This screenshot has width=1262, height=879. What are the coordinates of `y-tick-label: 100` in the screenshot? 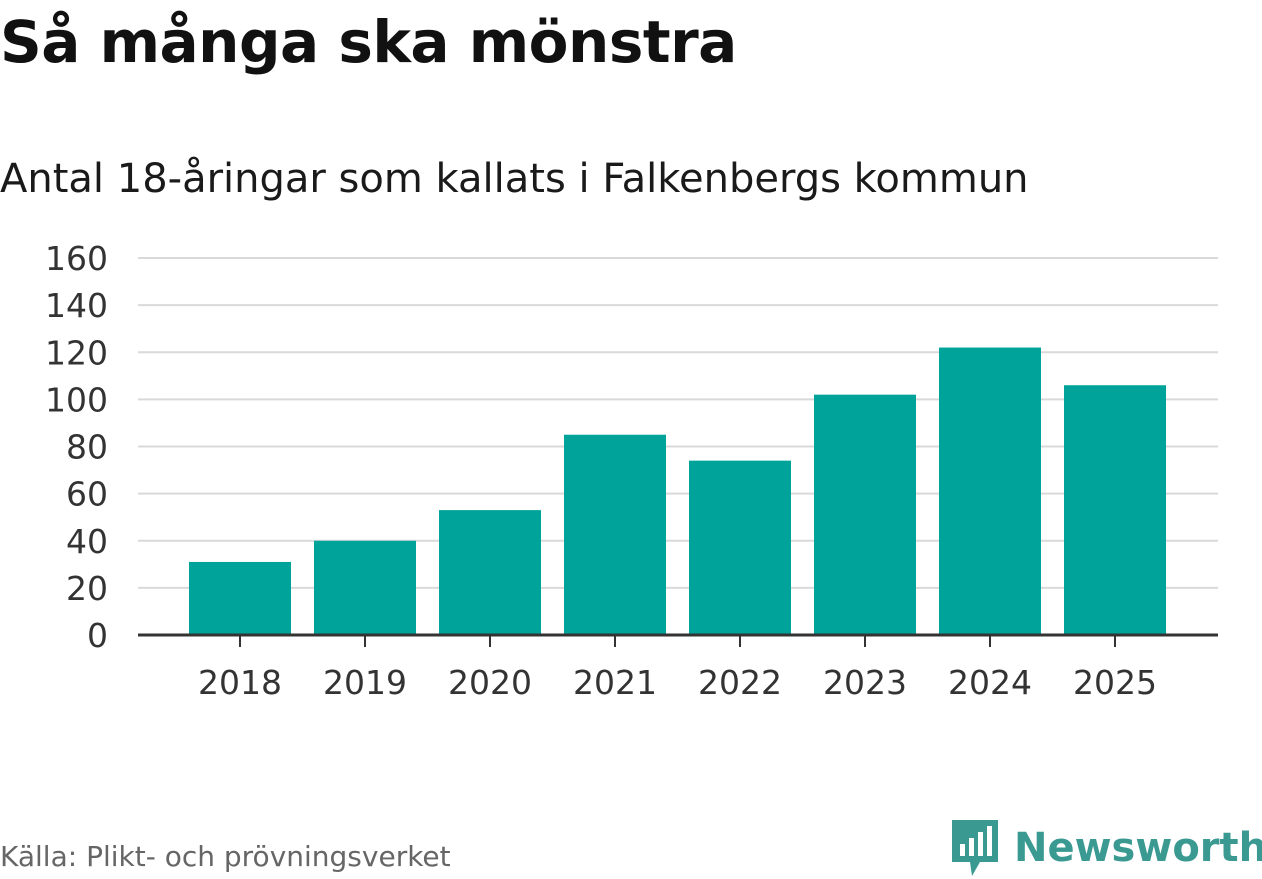 It's located at (76, 399).